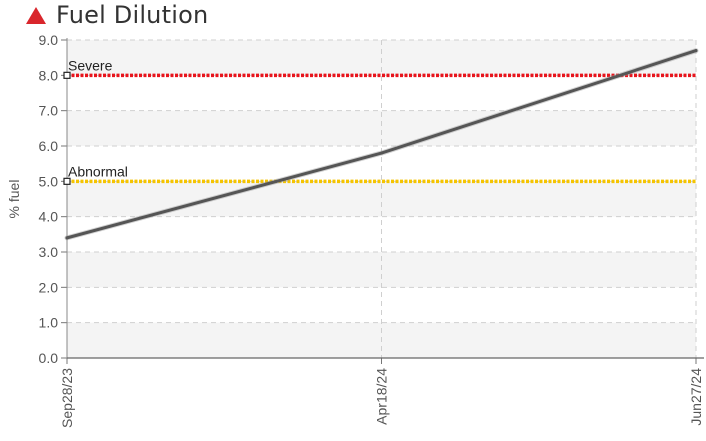 Image resolution: width=706 pixels, height=441 pixels. I want to click on x-tick-label: Apr18/24, so click(382, 396).